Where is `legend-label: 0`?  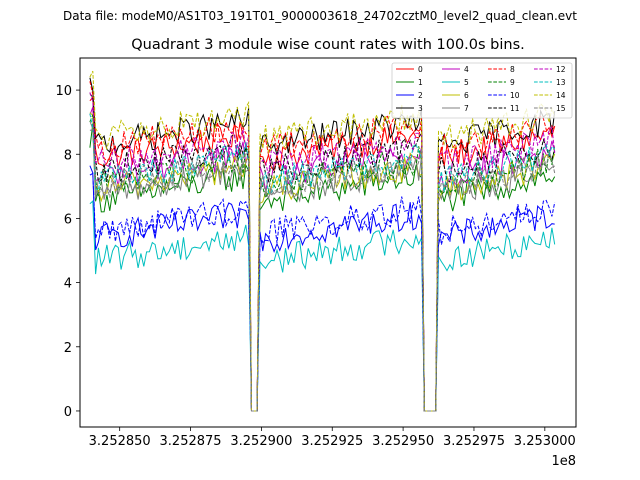 legend-label: 0 is located at coordinates (420, 69).